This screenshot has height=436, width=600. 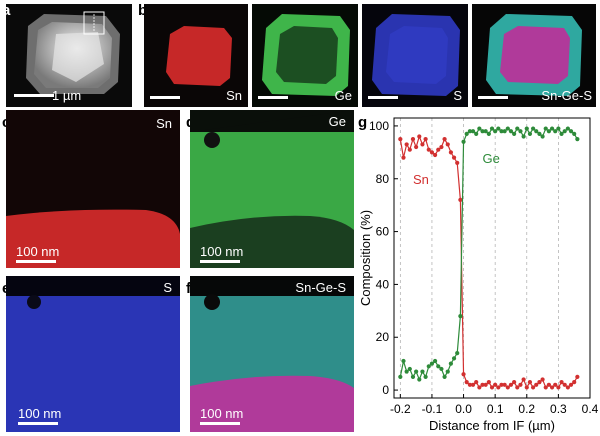 What do you see at coordinates (495, 409) in the screenshot?
I see `x-tick-label: 0.1` at bounding box center [495, 409].